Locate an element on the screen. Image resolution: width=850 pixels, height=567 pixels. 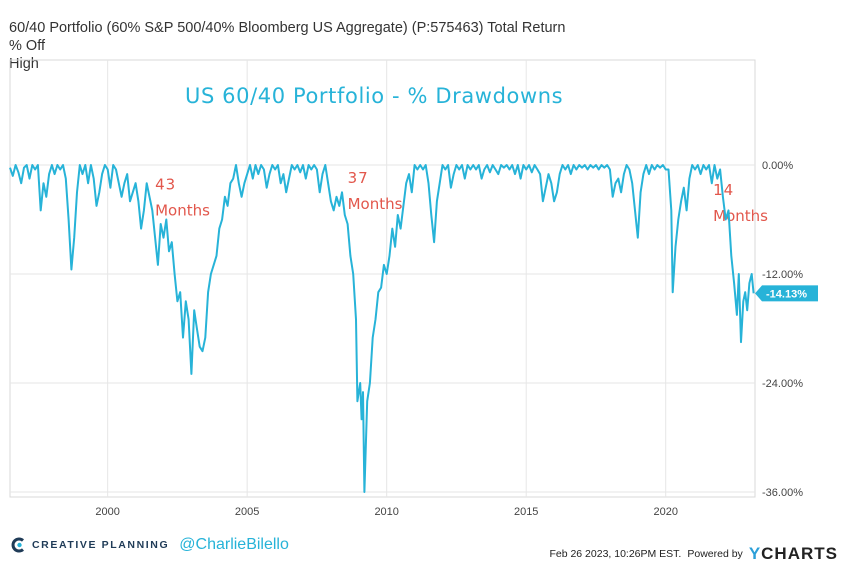
overlay-title: US 60/40 Portfolio - % Drawdowns is located at coordinates (374, 96).